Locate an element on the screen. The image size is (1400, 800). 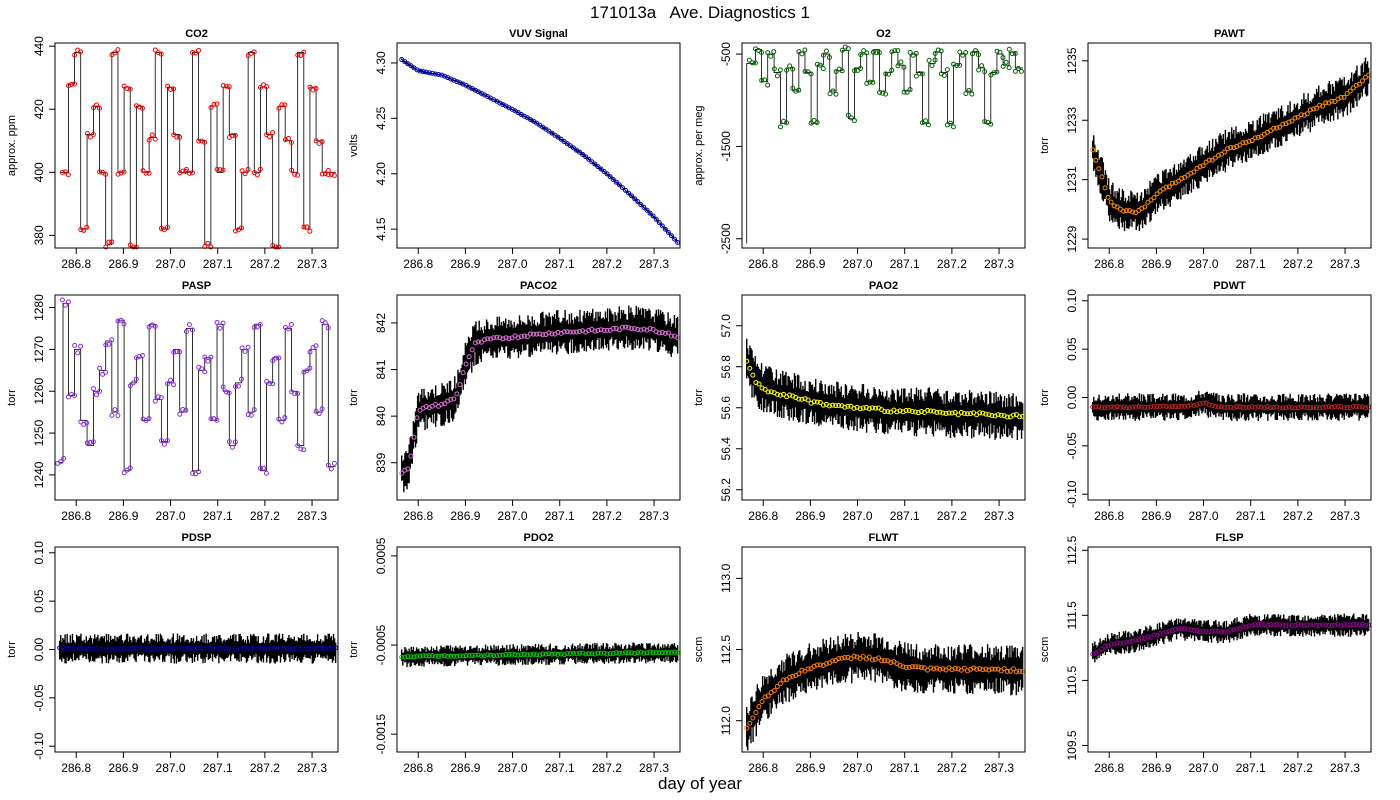
y-tick-label: 1235 is located at coordinates (1072, 60).